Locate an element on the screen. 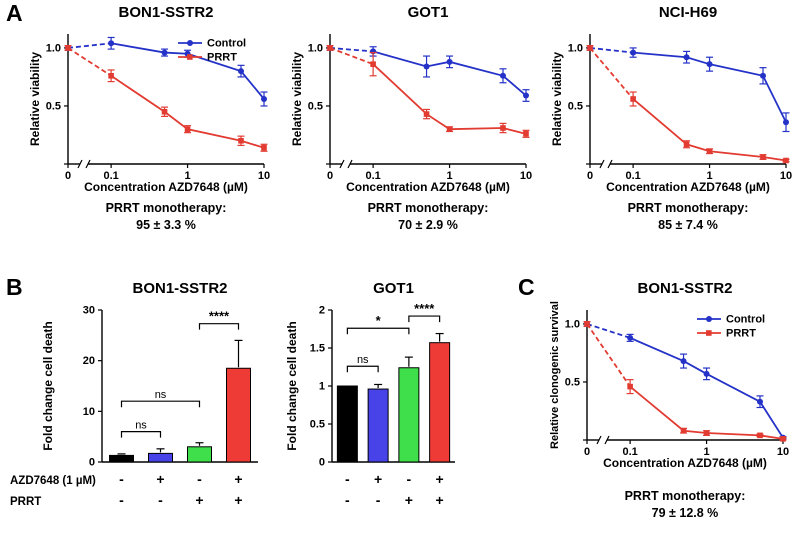  panel-label-b: B is located at coordinates (14, 287).